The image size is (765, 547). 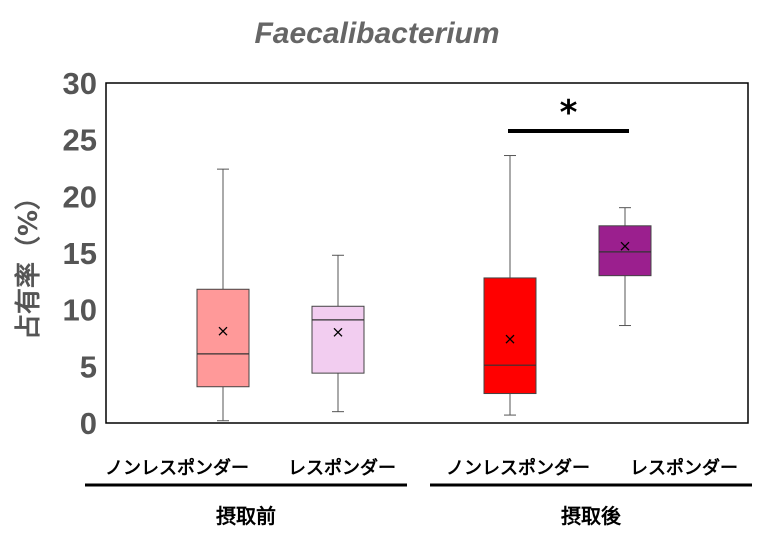 I want to click on y-tick-label: 30, so click(x=80, y=83).